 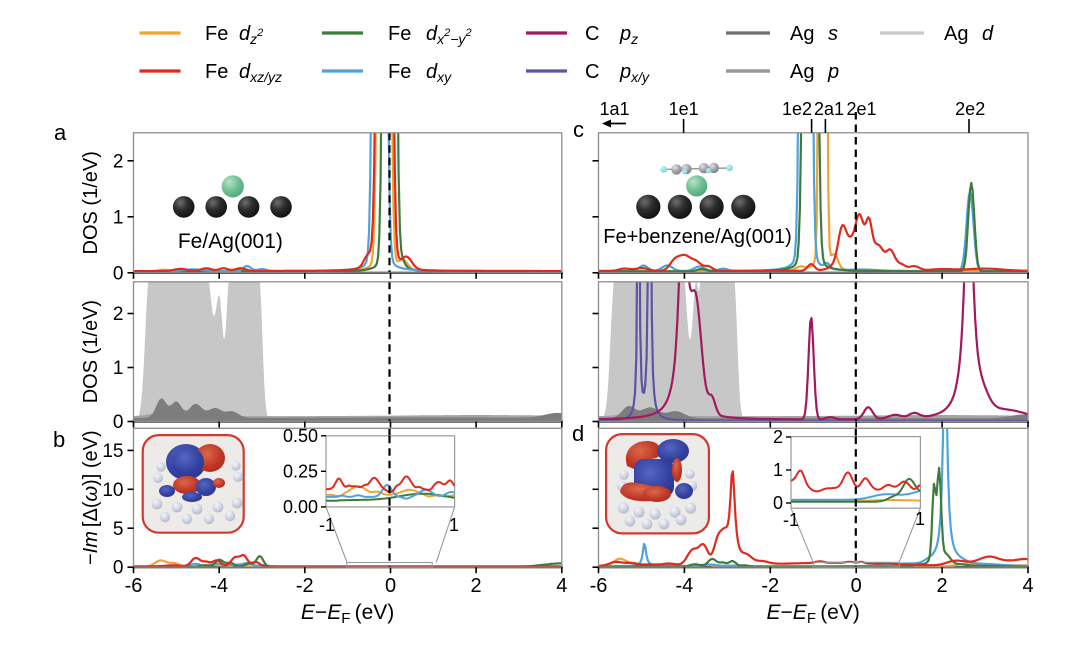 What do you see at coordinates (449, 35) in the screenshot?
I see `svg-text: dx2−y2` at bounding box center [449, 35].